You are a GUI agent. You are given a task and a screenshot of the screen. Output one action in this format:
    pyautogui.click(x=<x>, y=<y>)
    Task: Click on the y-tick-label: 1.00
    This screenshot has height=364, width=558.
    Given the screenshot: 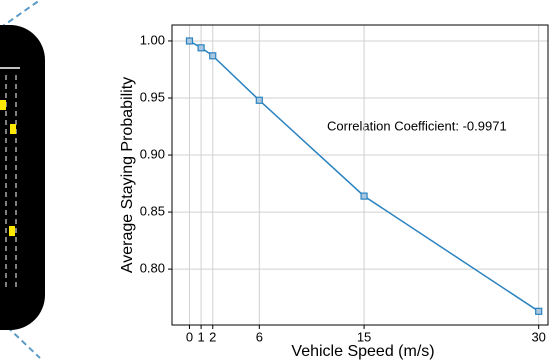 What is the action you would take?
    pyautogui.click(x=152, y=39)
    